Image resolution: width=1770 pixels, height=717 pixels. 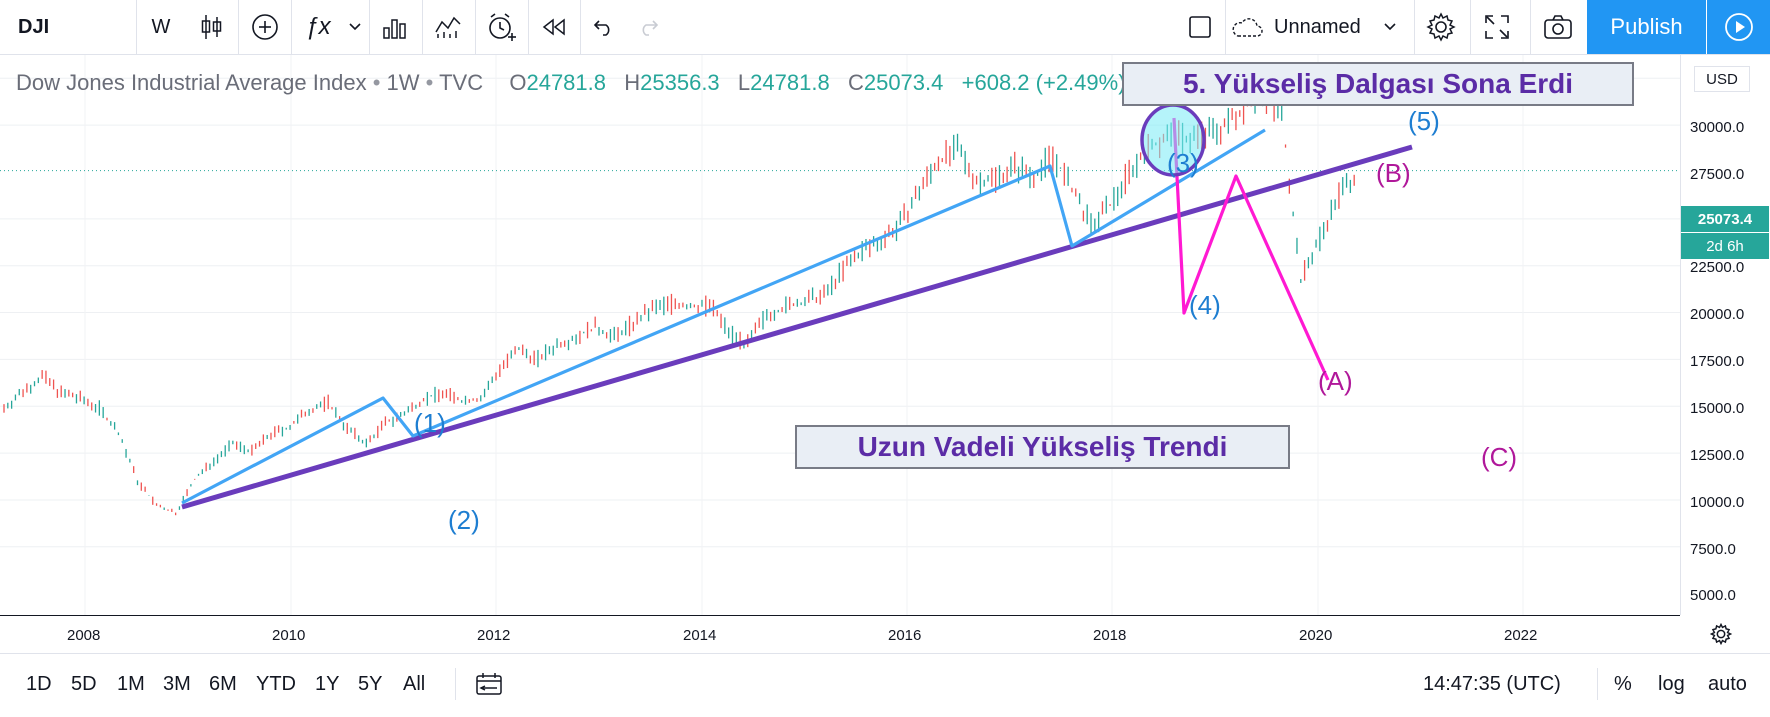 What do you see at coordinates (518, 82) in the screenshot?
I see `legend-open-key: O` at bounding box center [518, 82].